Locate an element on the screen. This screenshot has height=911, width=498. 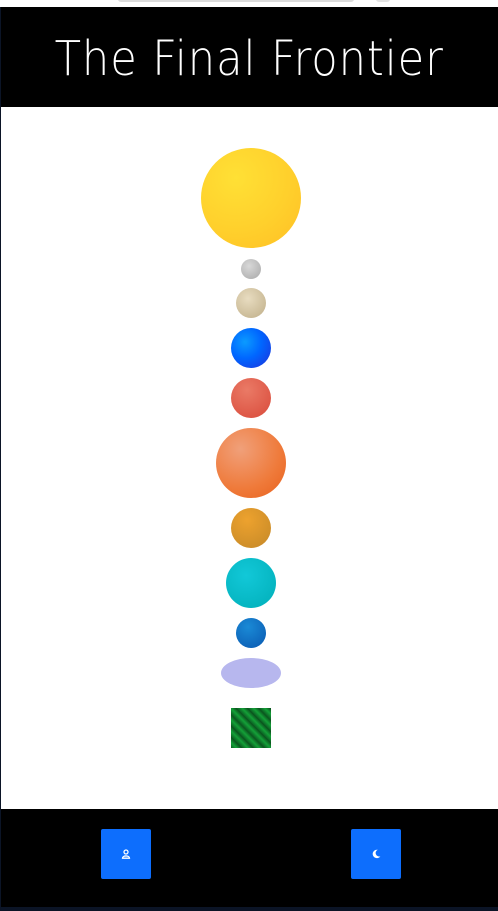
planet-earth is located at coordinates (251, 348).